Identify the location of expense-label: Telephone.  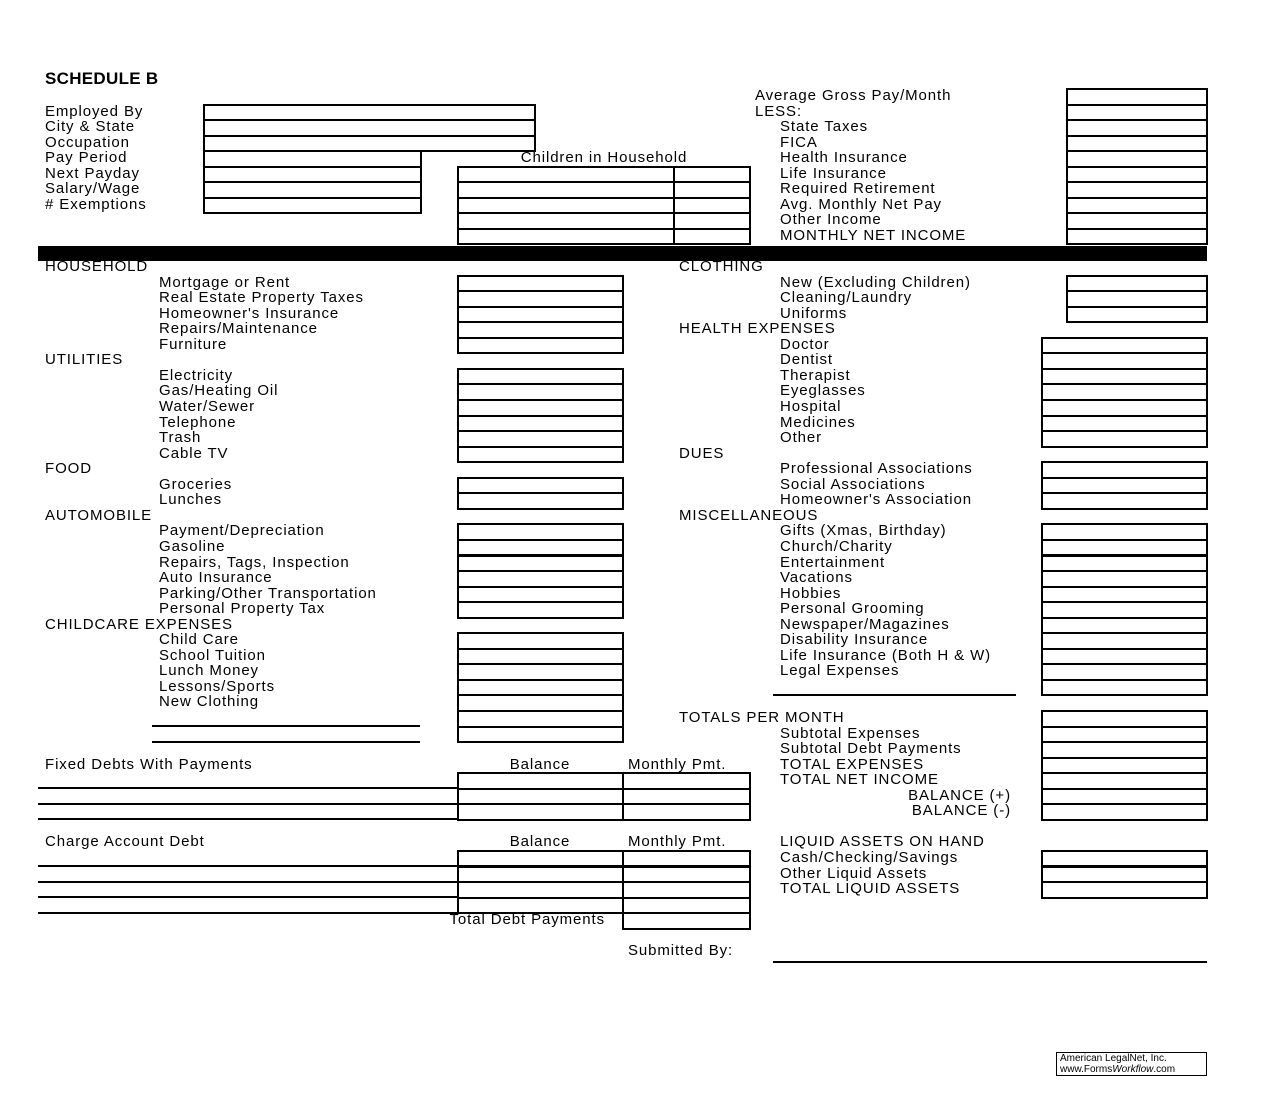
(198, 422).